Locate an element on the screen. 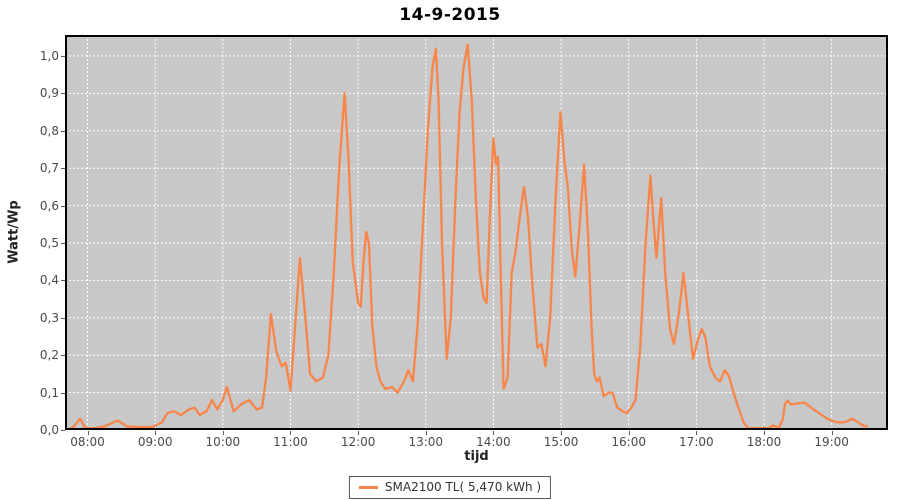 Image resolution: width=900 pixels, height=500 pixels. x-tick-label: 19:00 is located at coordinates (831, 442).